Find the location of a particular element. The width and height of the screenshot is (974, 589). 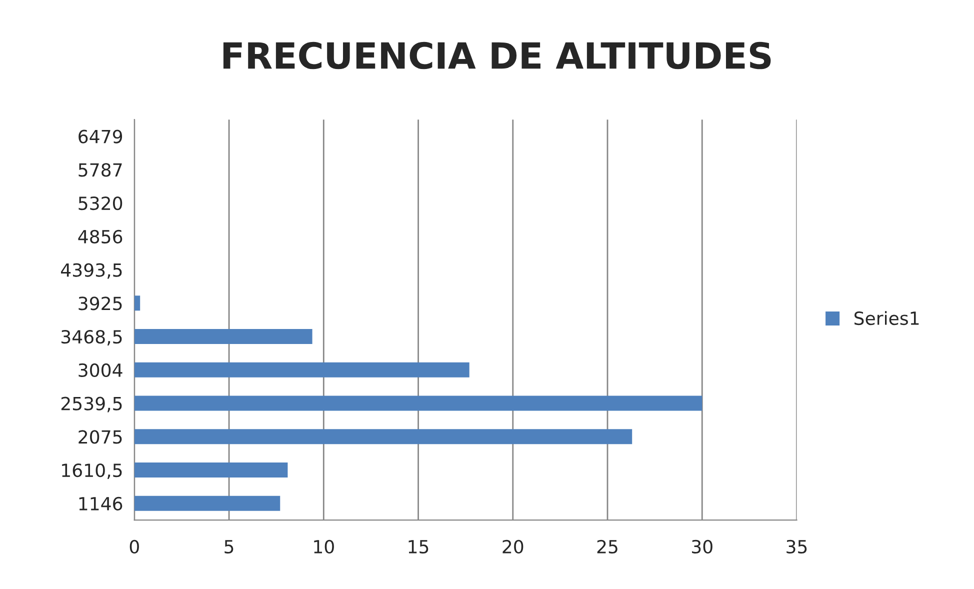

y-tick-label: 3925 is located at coordinates (100, 303).